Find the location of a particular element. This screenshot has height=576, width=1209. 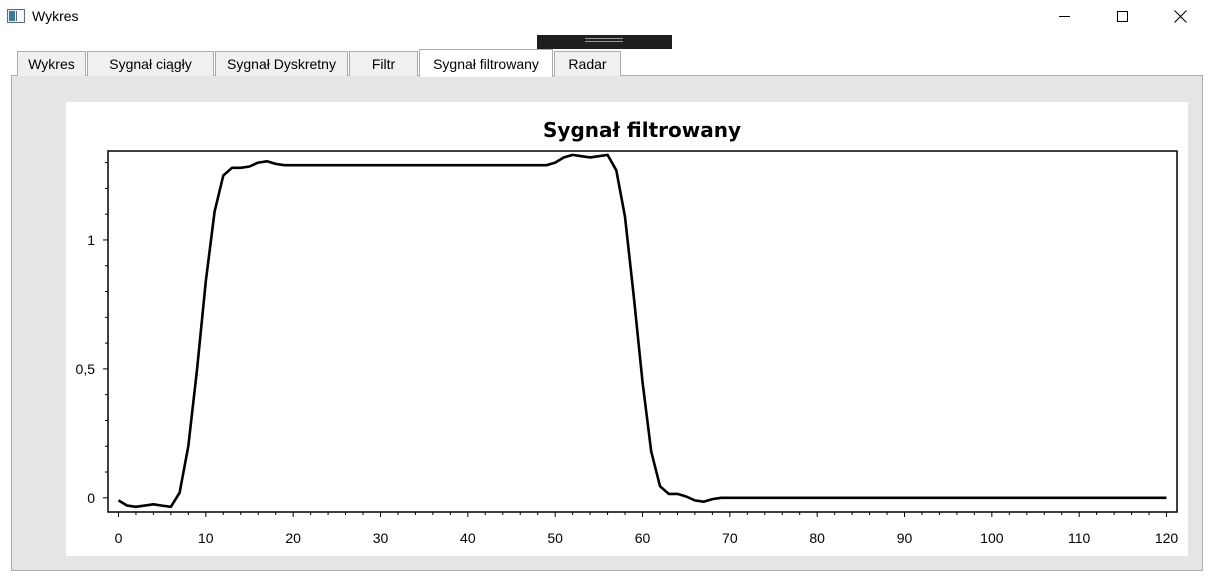

tab-filtr: Filtr is located at coordinates (383, 63).